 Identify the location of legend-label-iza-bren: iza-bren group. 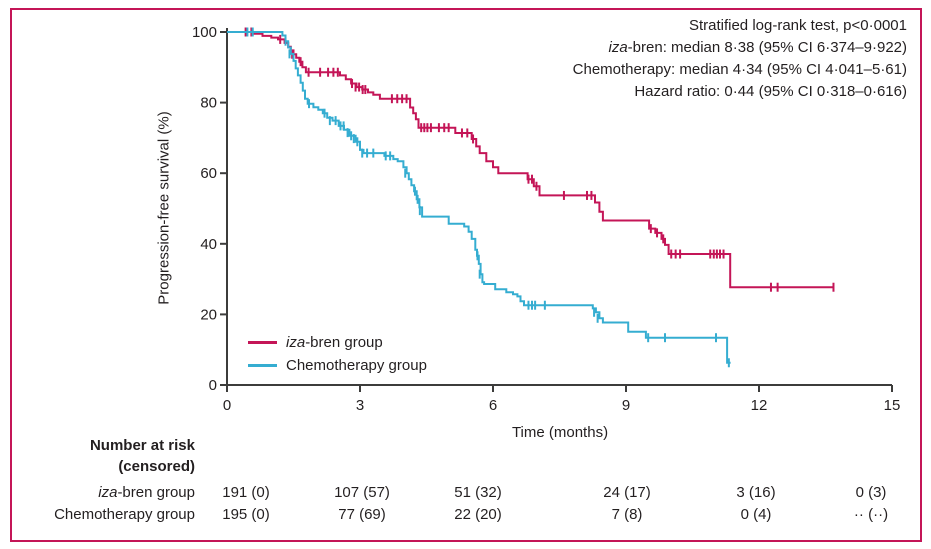
(334, 342).